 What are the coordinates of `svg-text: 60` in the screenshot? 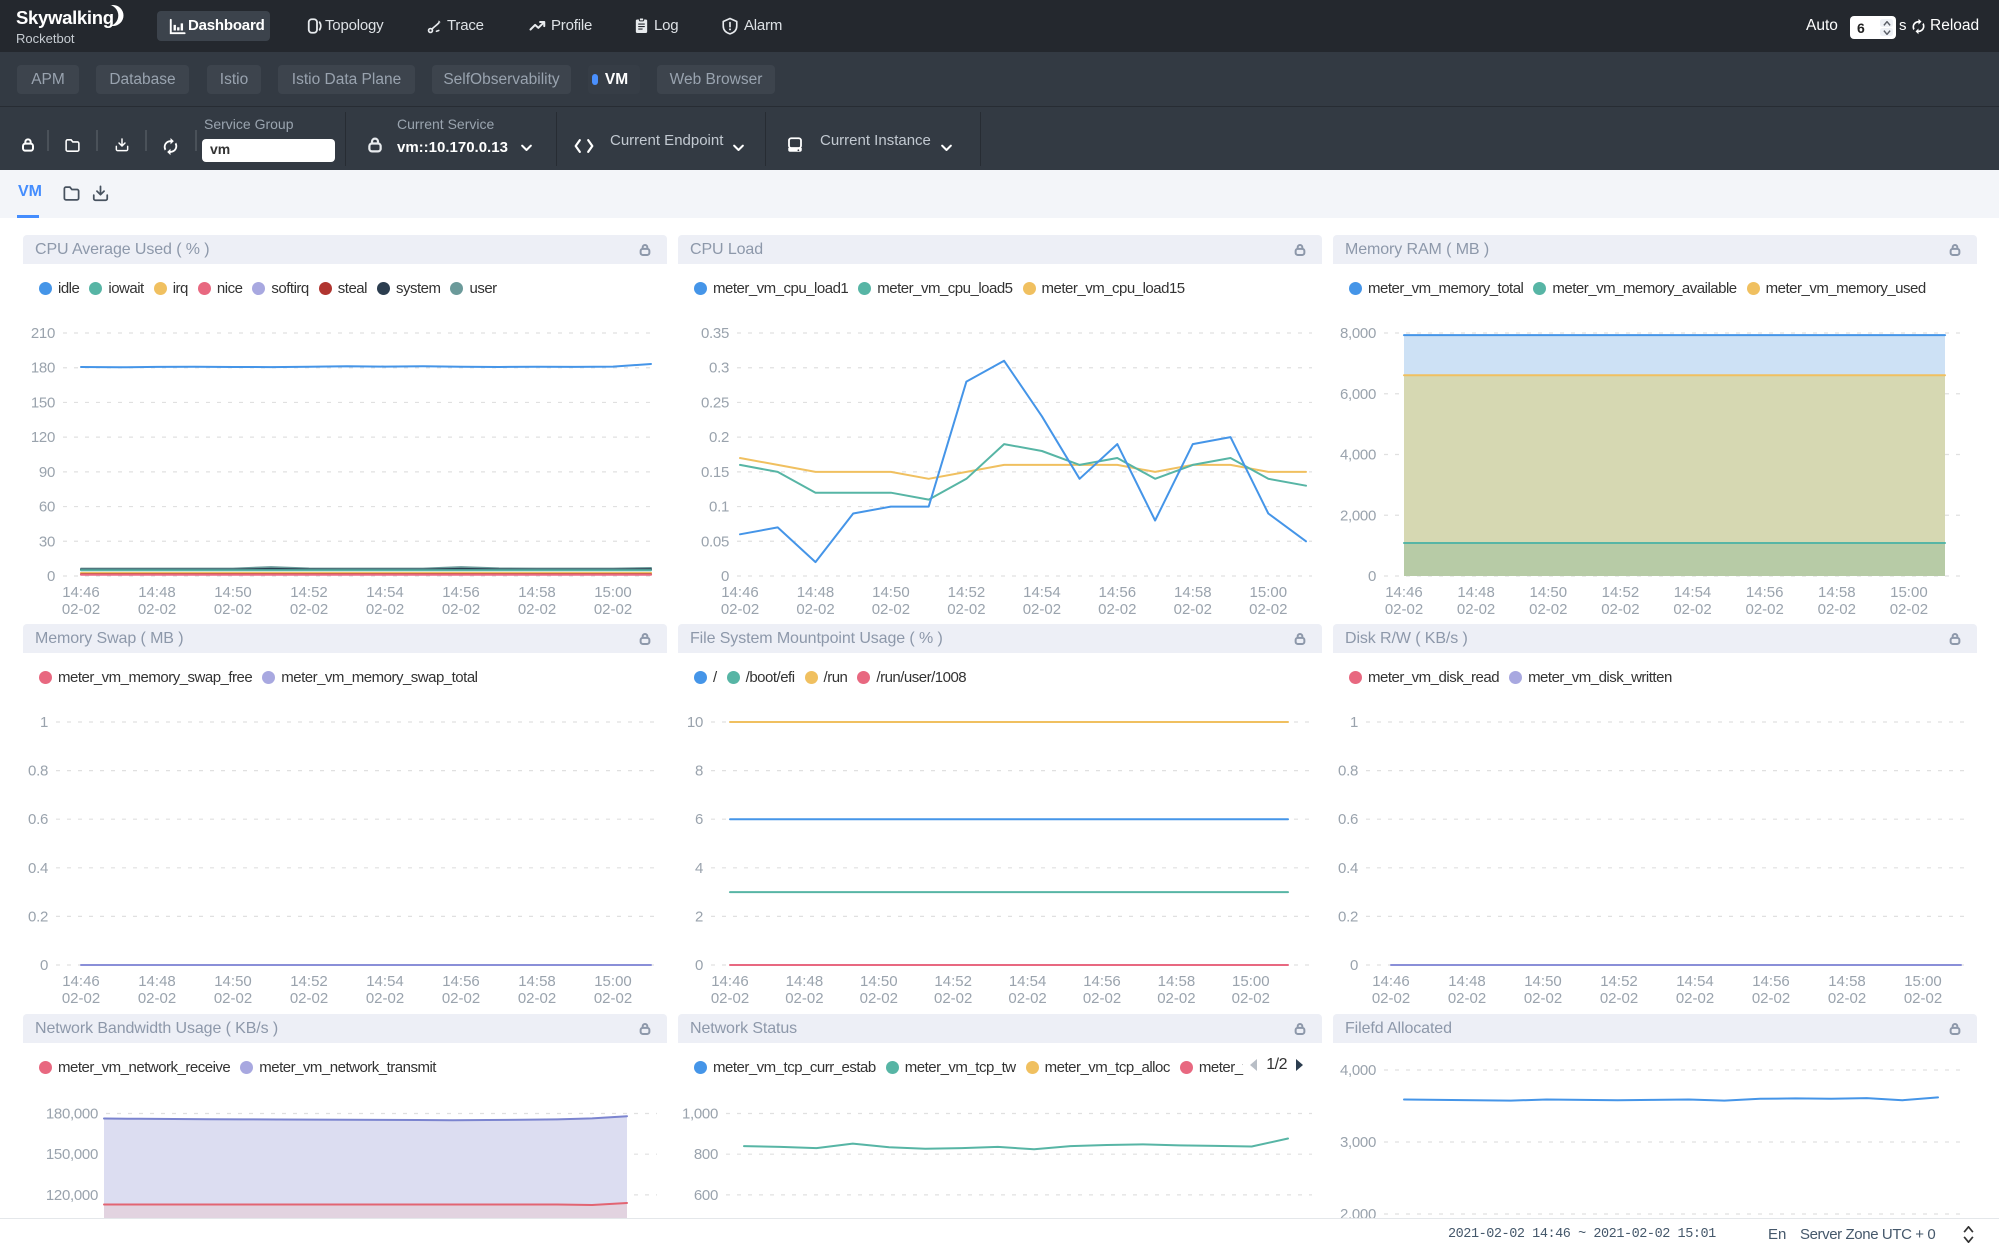 It's located at (47, 507).